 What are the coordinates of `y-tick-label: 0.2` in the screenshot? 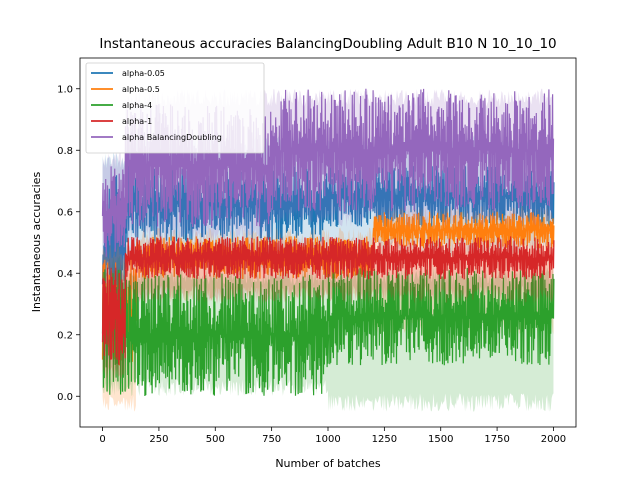 It's located at (65, 335).